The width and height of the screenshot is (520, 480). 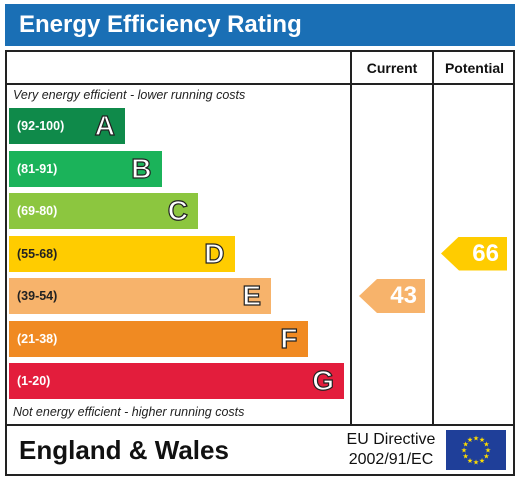 What do you see at coordinates (260, 25) in the screenshot?
I see `chart-title: Energy Efficiency Rating` at bounding box center [260, 25].